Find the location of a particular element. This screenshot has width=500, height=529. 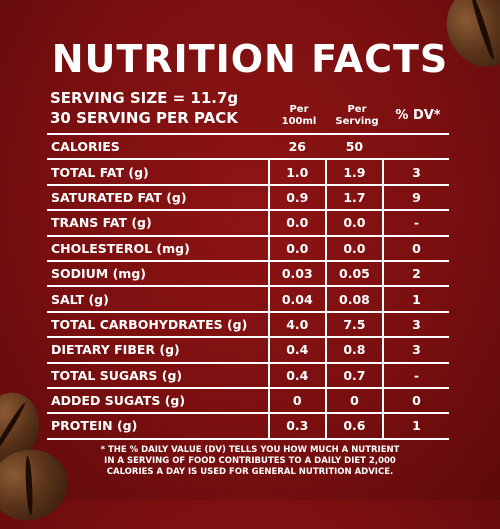

page-title: NUTRITION FACTS is located at coordinates (250, 59).